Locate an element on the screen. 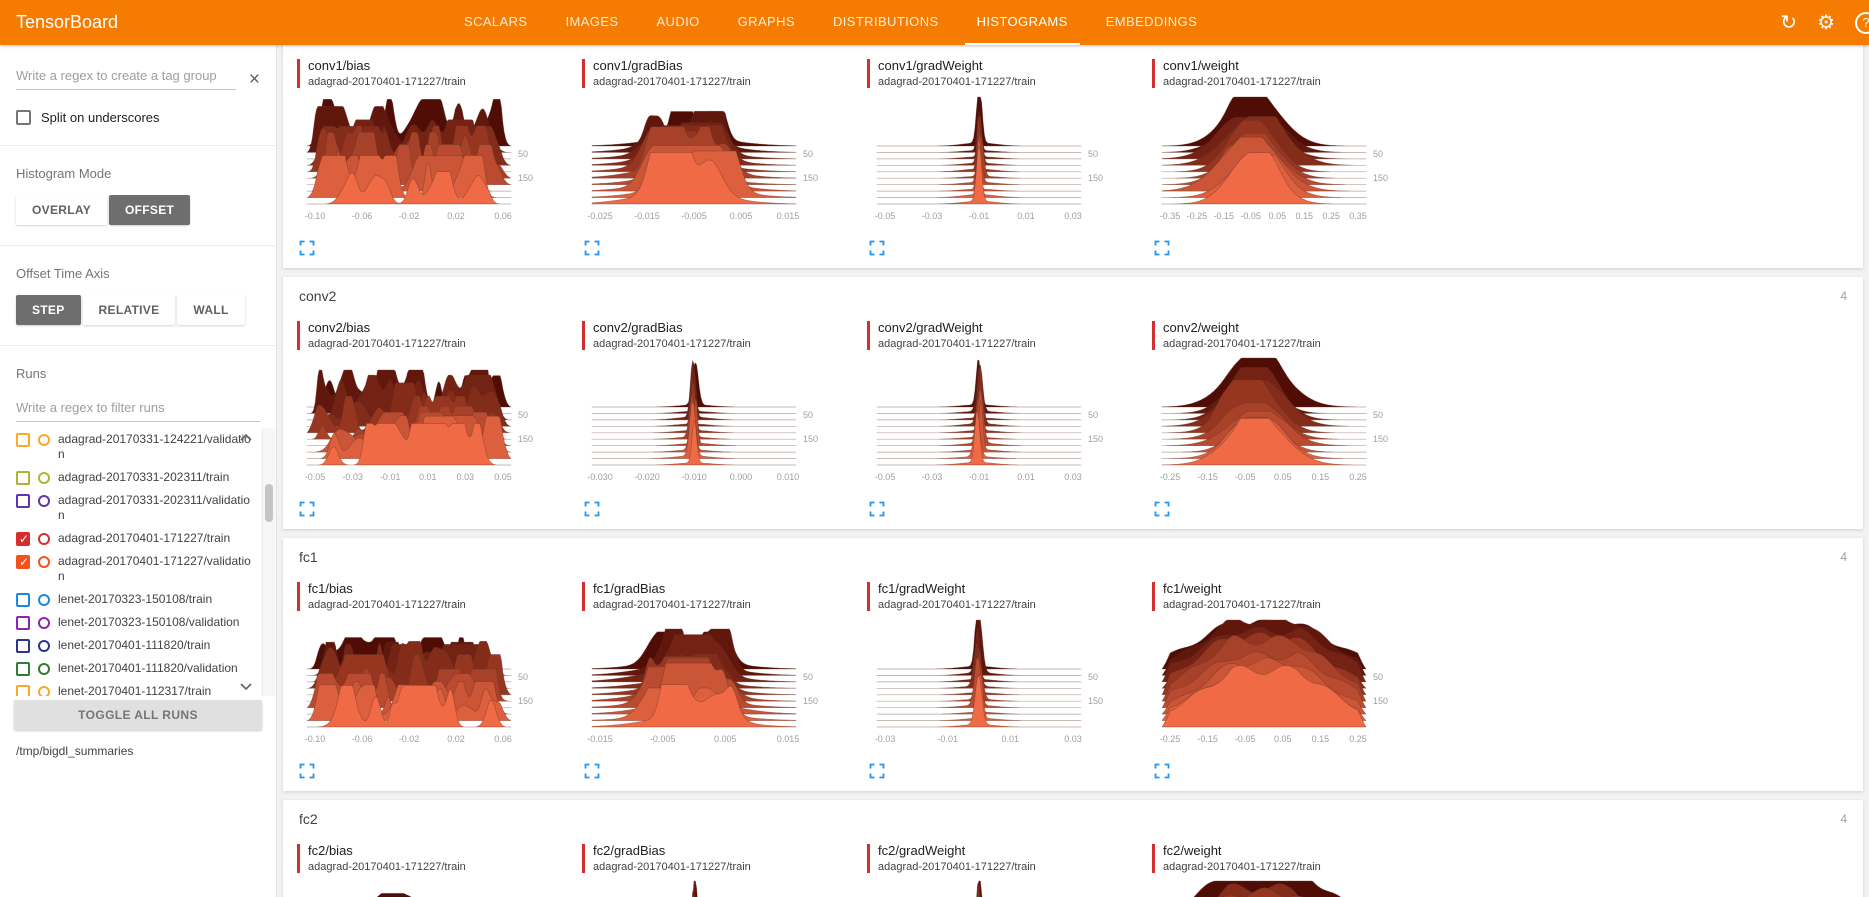 This screenshot has height=897, width=1869. run-item: lenet-20170401-111820/train is located at coordinates (128, 645).